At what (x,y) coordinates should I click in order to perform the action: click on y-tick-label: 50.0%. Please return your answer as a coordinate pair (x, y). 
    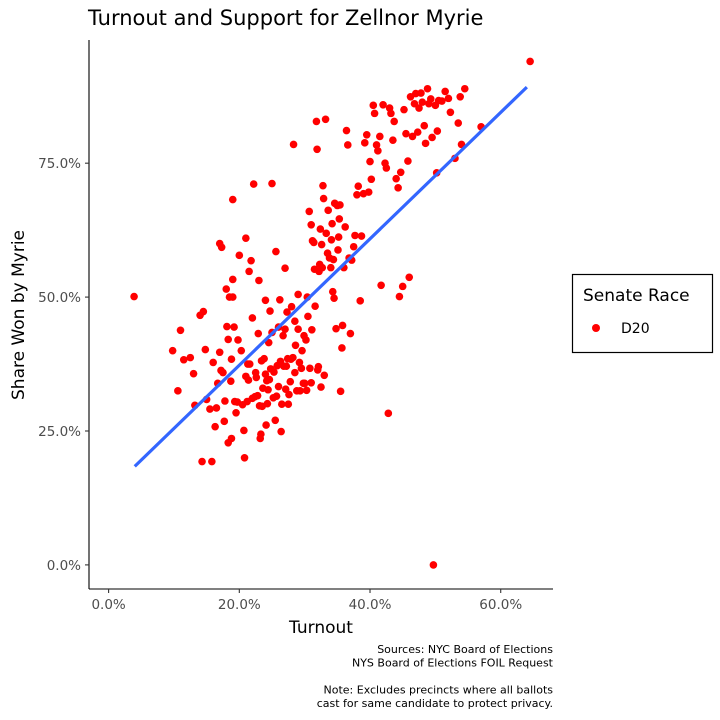
    Looking at the image, I should click on (59, 298).